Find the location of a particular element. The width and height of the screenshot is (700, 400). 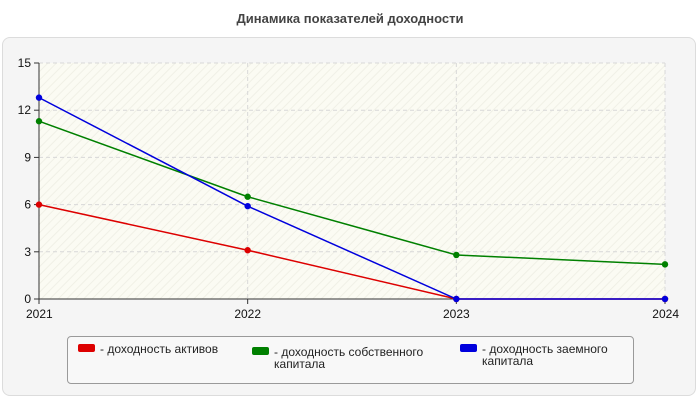

legend-label-debt: - доходность заемного капитала is located at coordinates (545, 355).